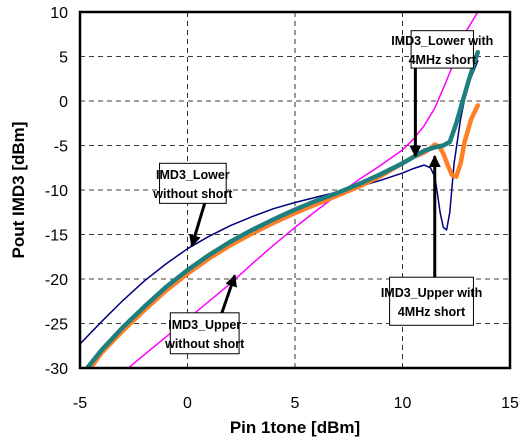 This screenshot has height=438, width=523. I want to click on y-tick-label: 0, so click(63, 102).